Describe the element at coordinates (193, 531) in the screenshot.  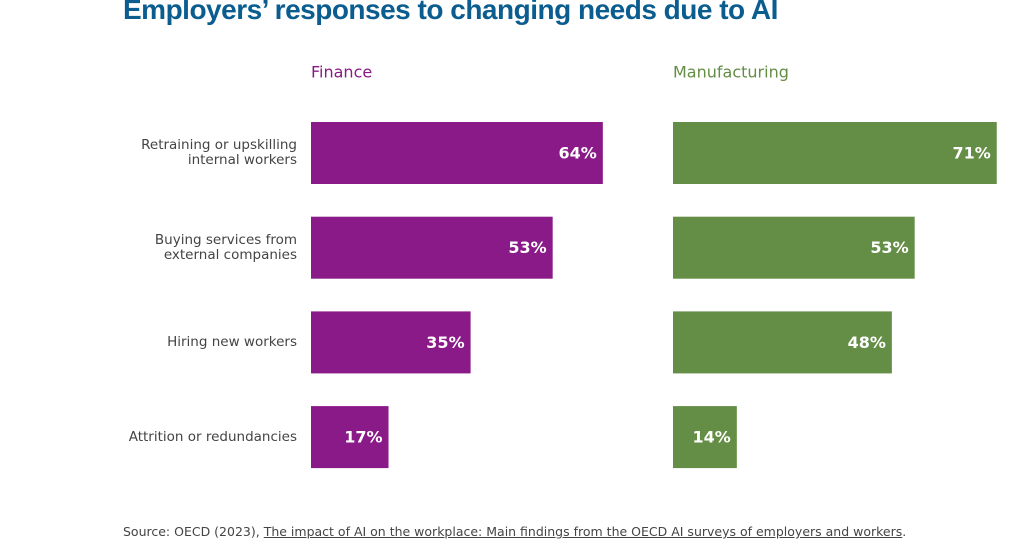
I see `source-prefix: Source: OECD (2023),` at that location.